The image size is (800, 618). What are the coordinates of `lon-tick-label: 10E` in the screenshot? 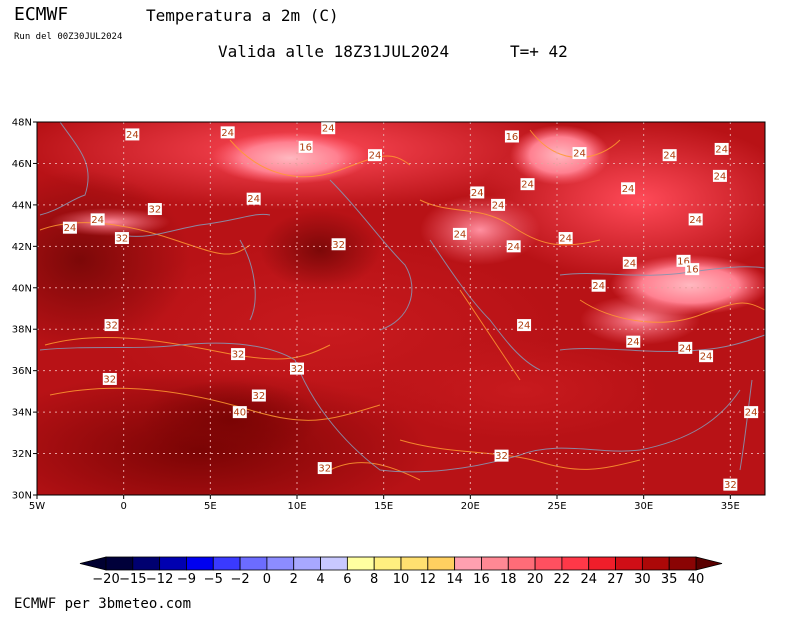 It's located at (296, 506).